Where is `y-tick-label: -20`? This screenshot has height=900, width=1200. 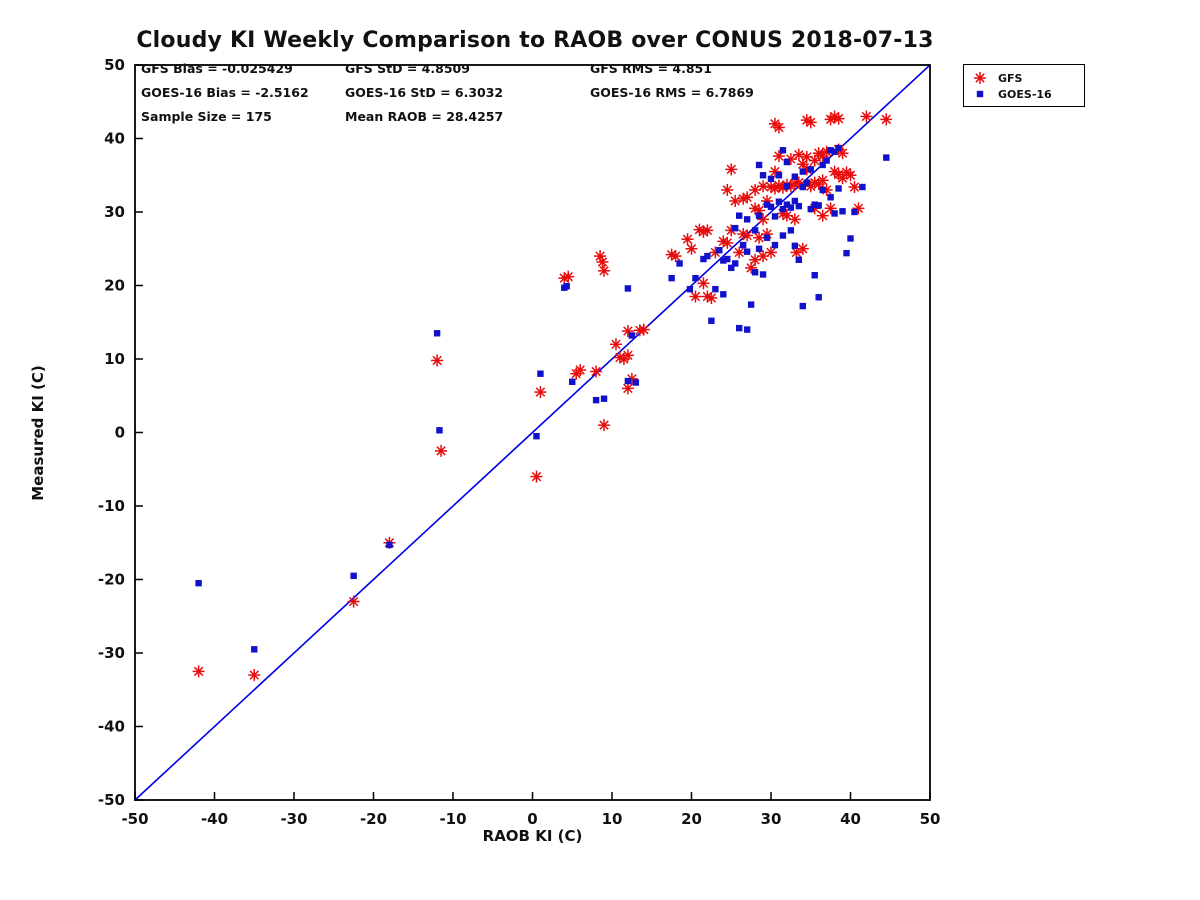 y-tick-label: -20 is located at coordinates (111, 580).